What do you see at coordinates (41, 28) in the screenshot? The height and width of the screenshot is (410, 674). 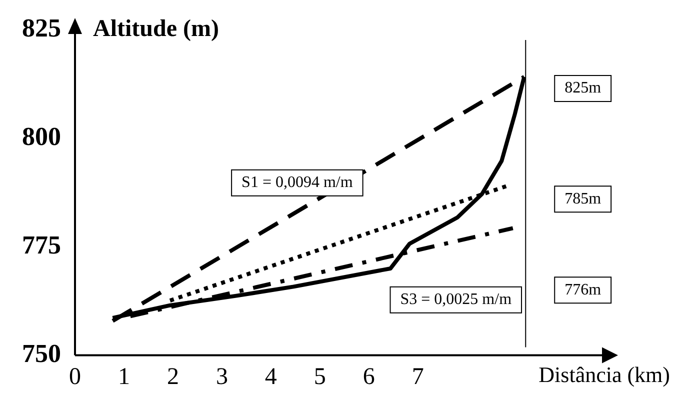 I see `y-tick-label: 825` at bounding box center [41, 28].